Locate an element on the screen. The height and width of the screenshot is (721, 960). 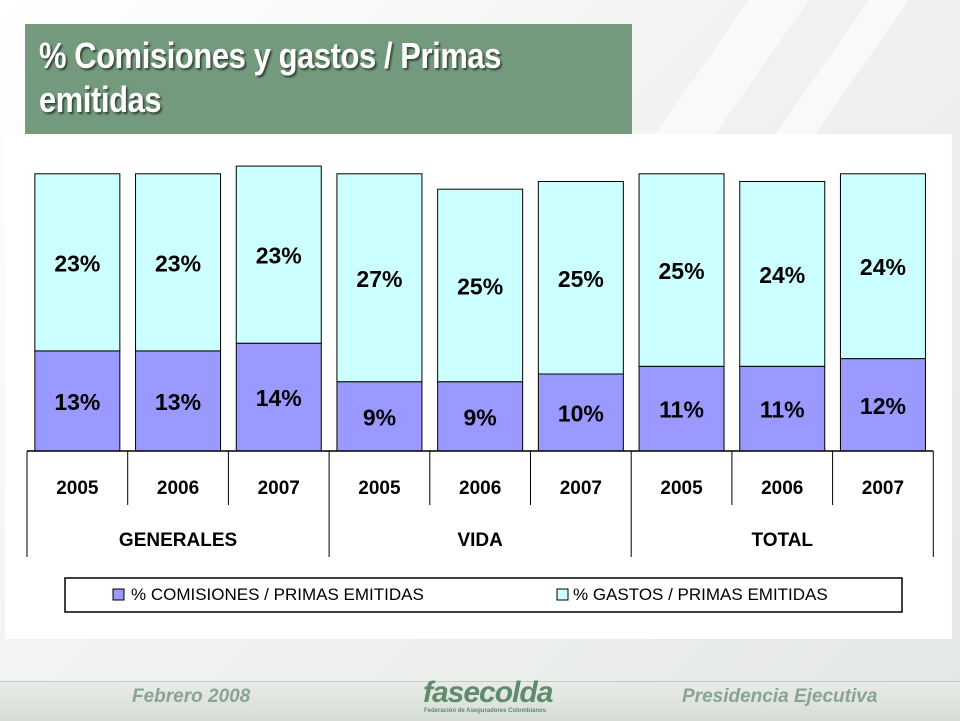
data-label-comisiones: 12% is located at coordinates (883, 406).